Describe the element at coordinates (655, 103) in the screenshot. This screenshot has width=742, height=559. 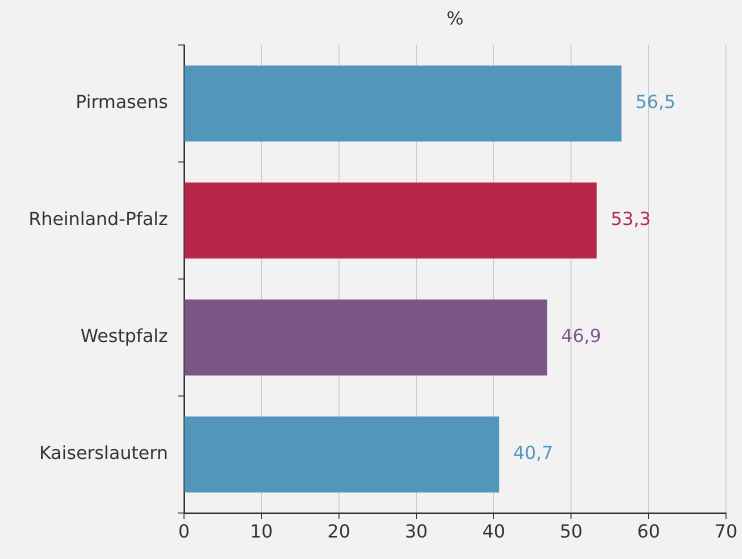
I see `data-label: 56,5` at that location.